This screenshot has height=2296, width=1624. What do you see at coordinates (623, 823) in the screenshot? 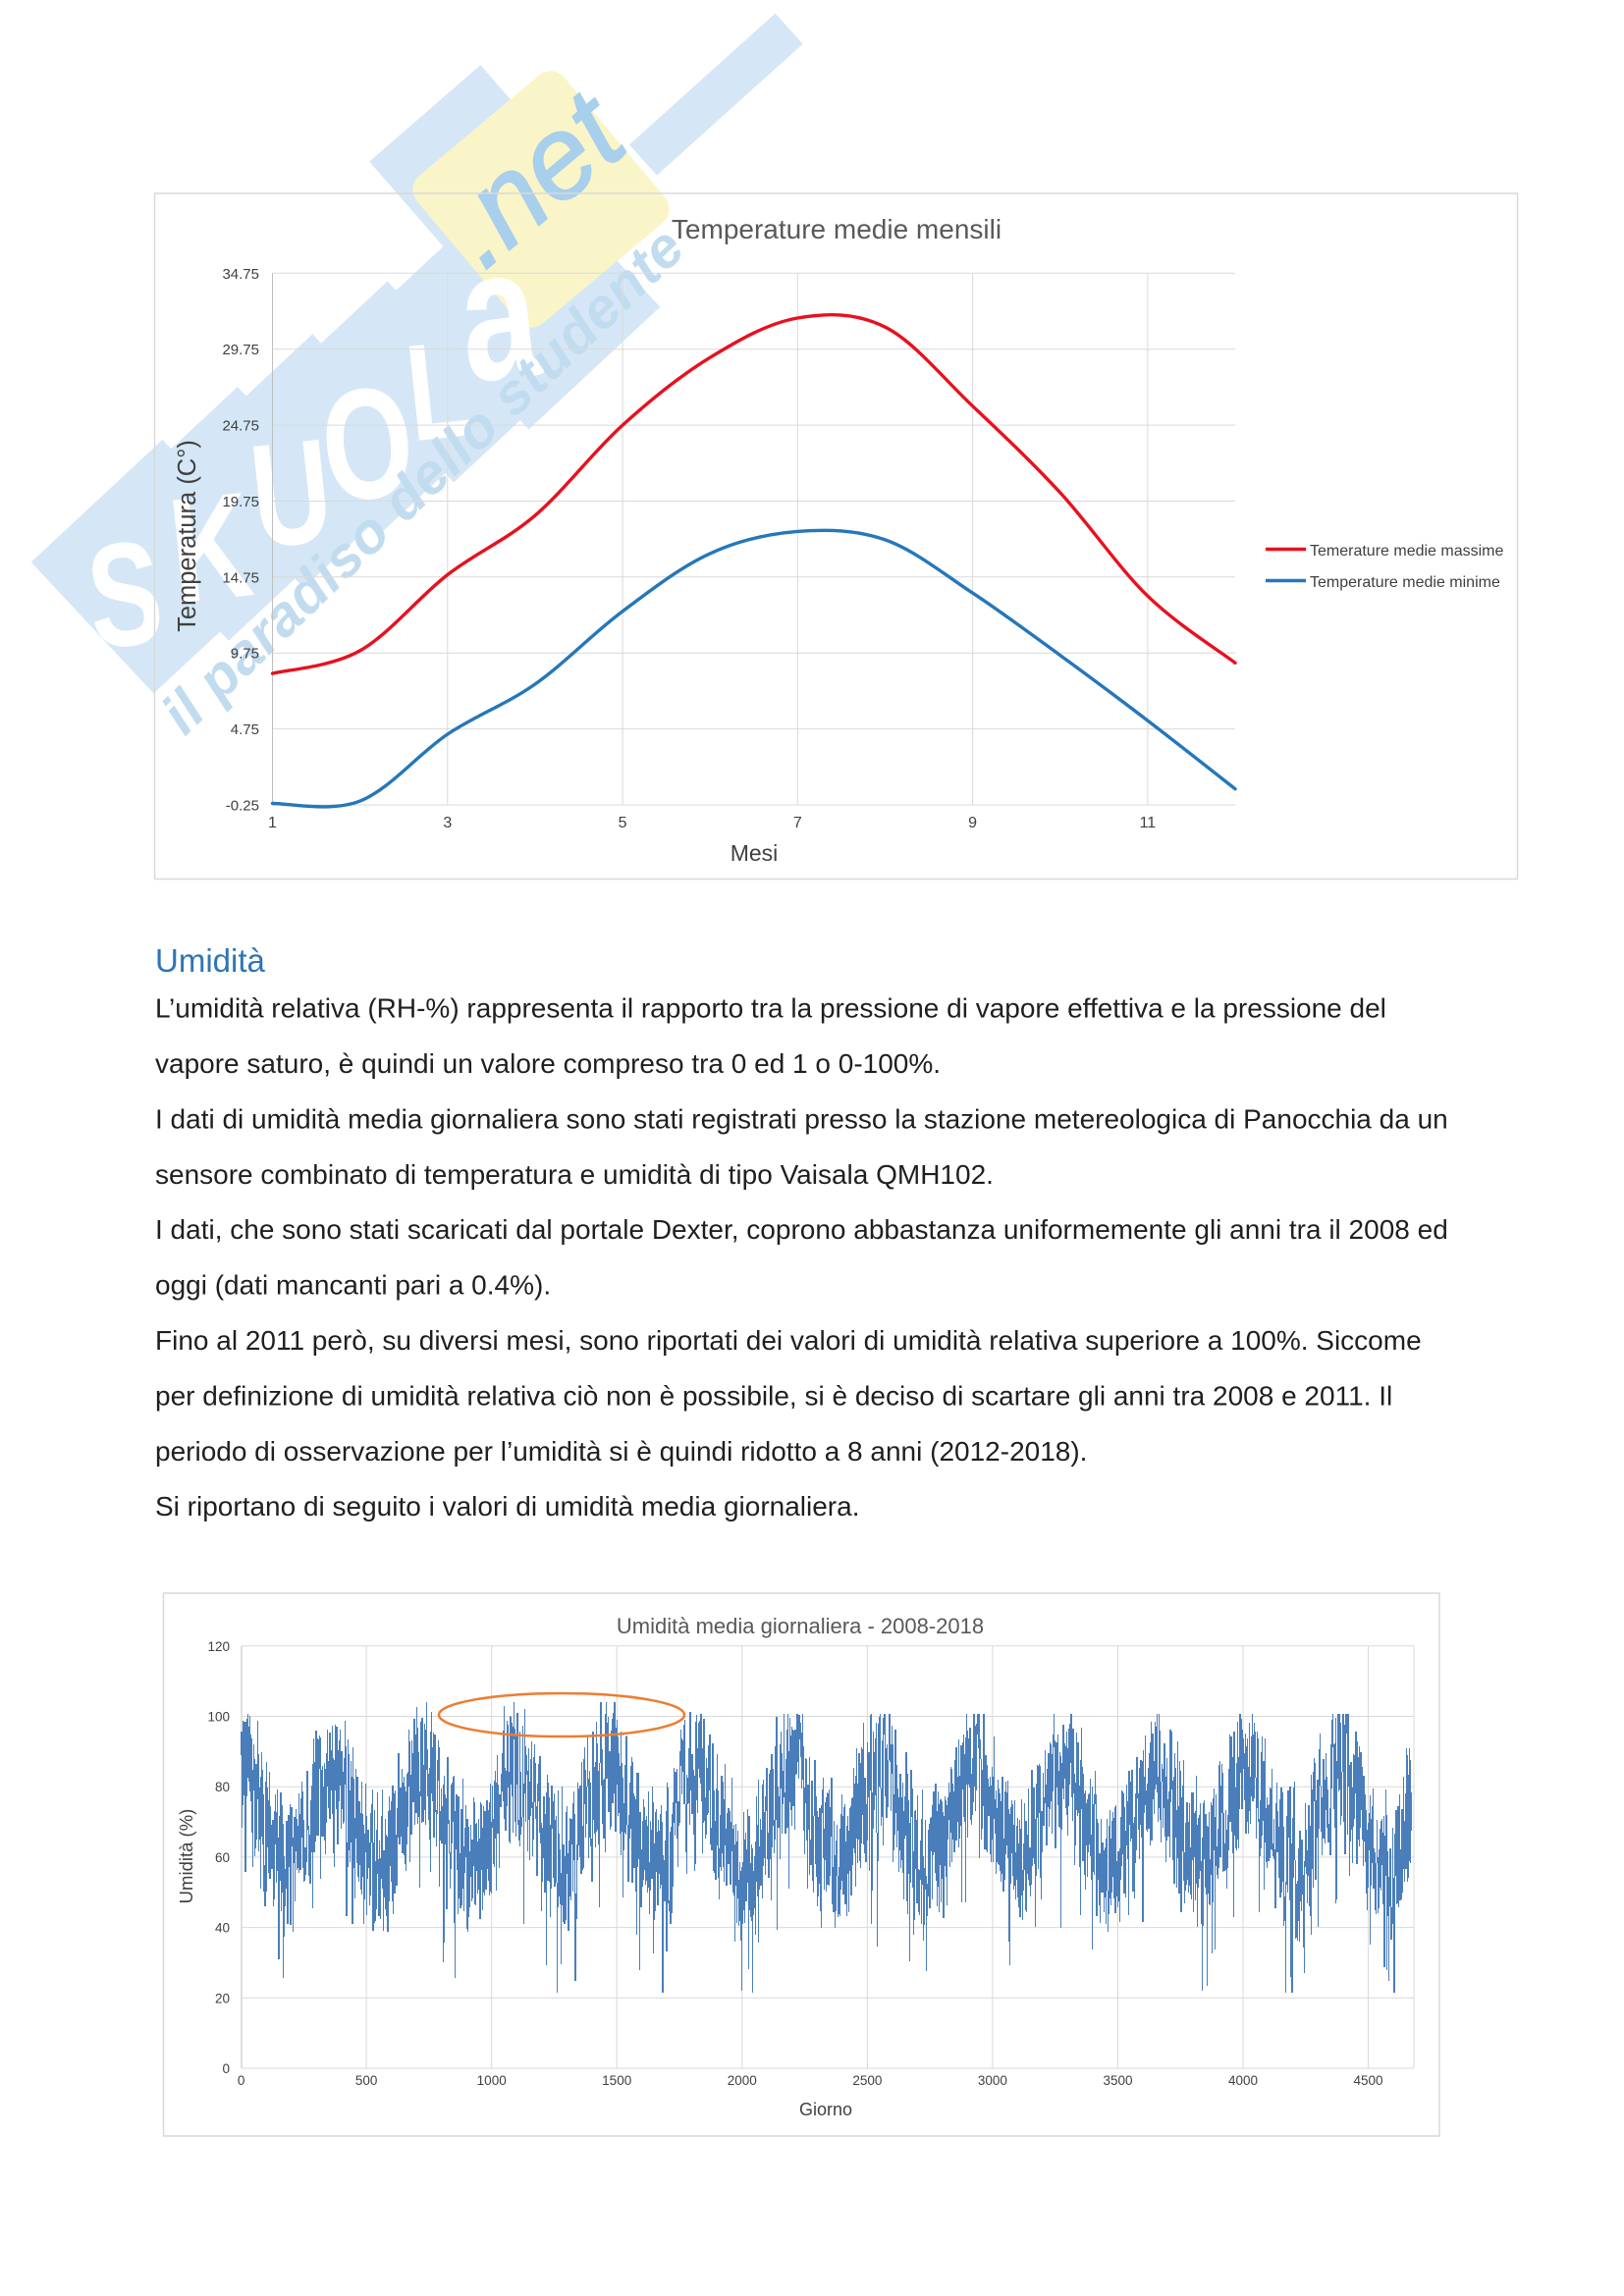
I see `svg-text: 5` at bounding box center [623, 823].